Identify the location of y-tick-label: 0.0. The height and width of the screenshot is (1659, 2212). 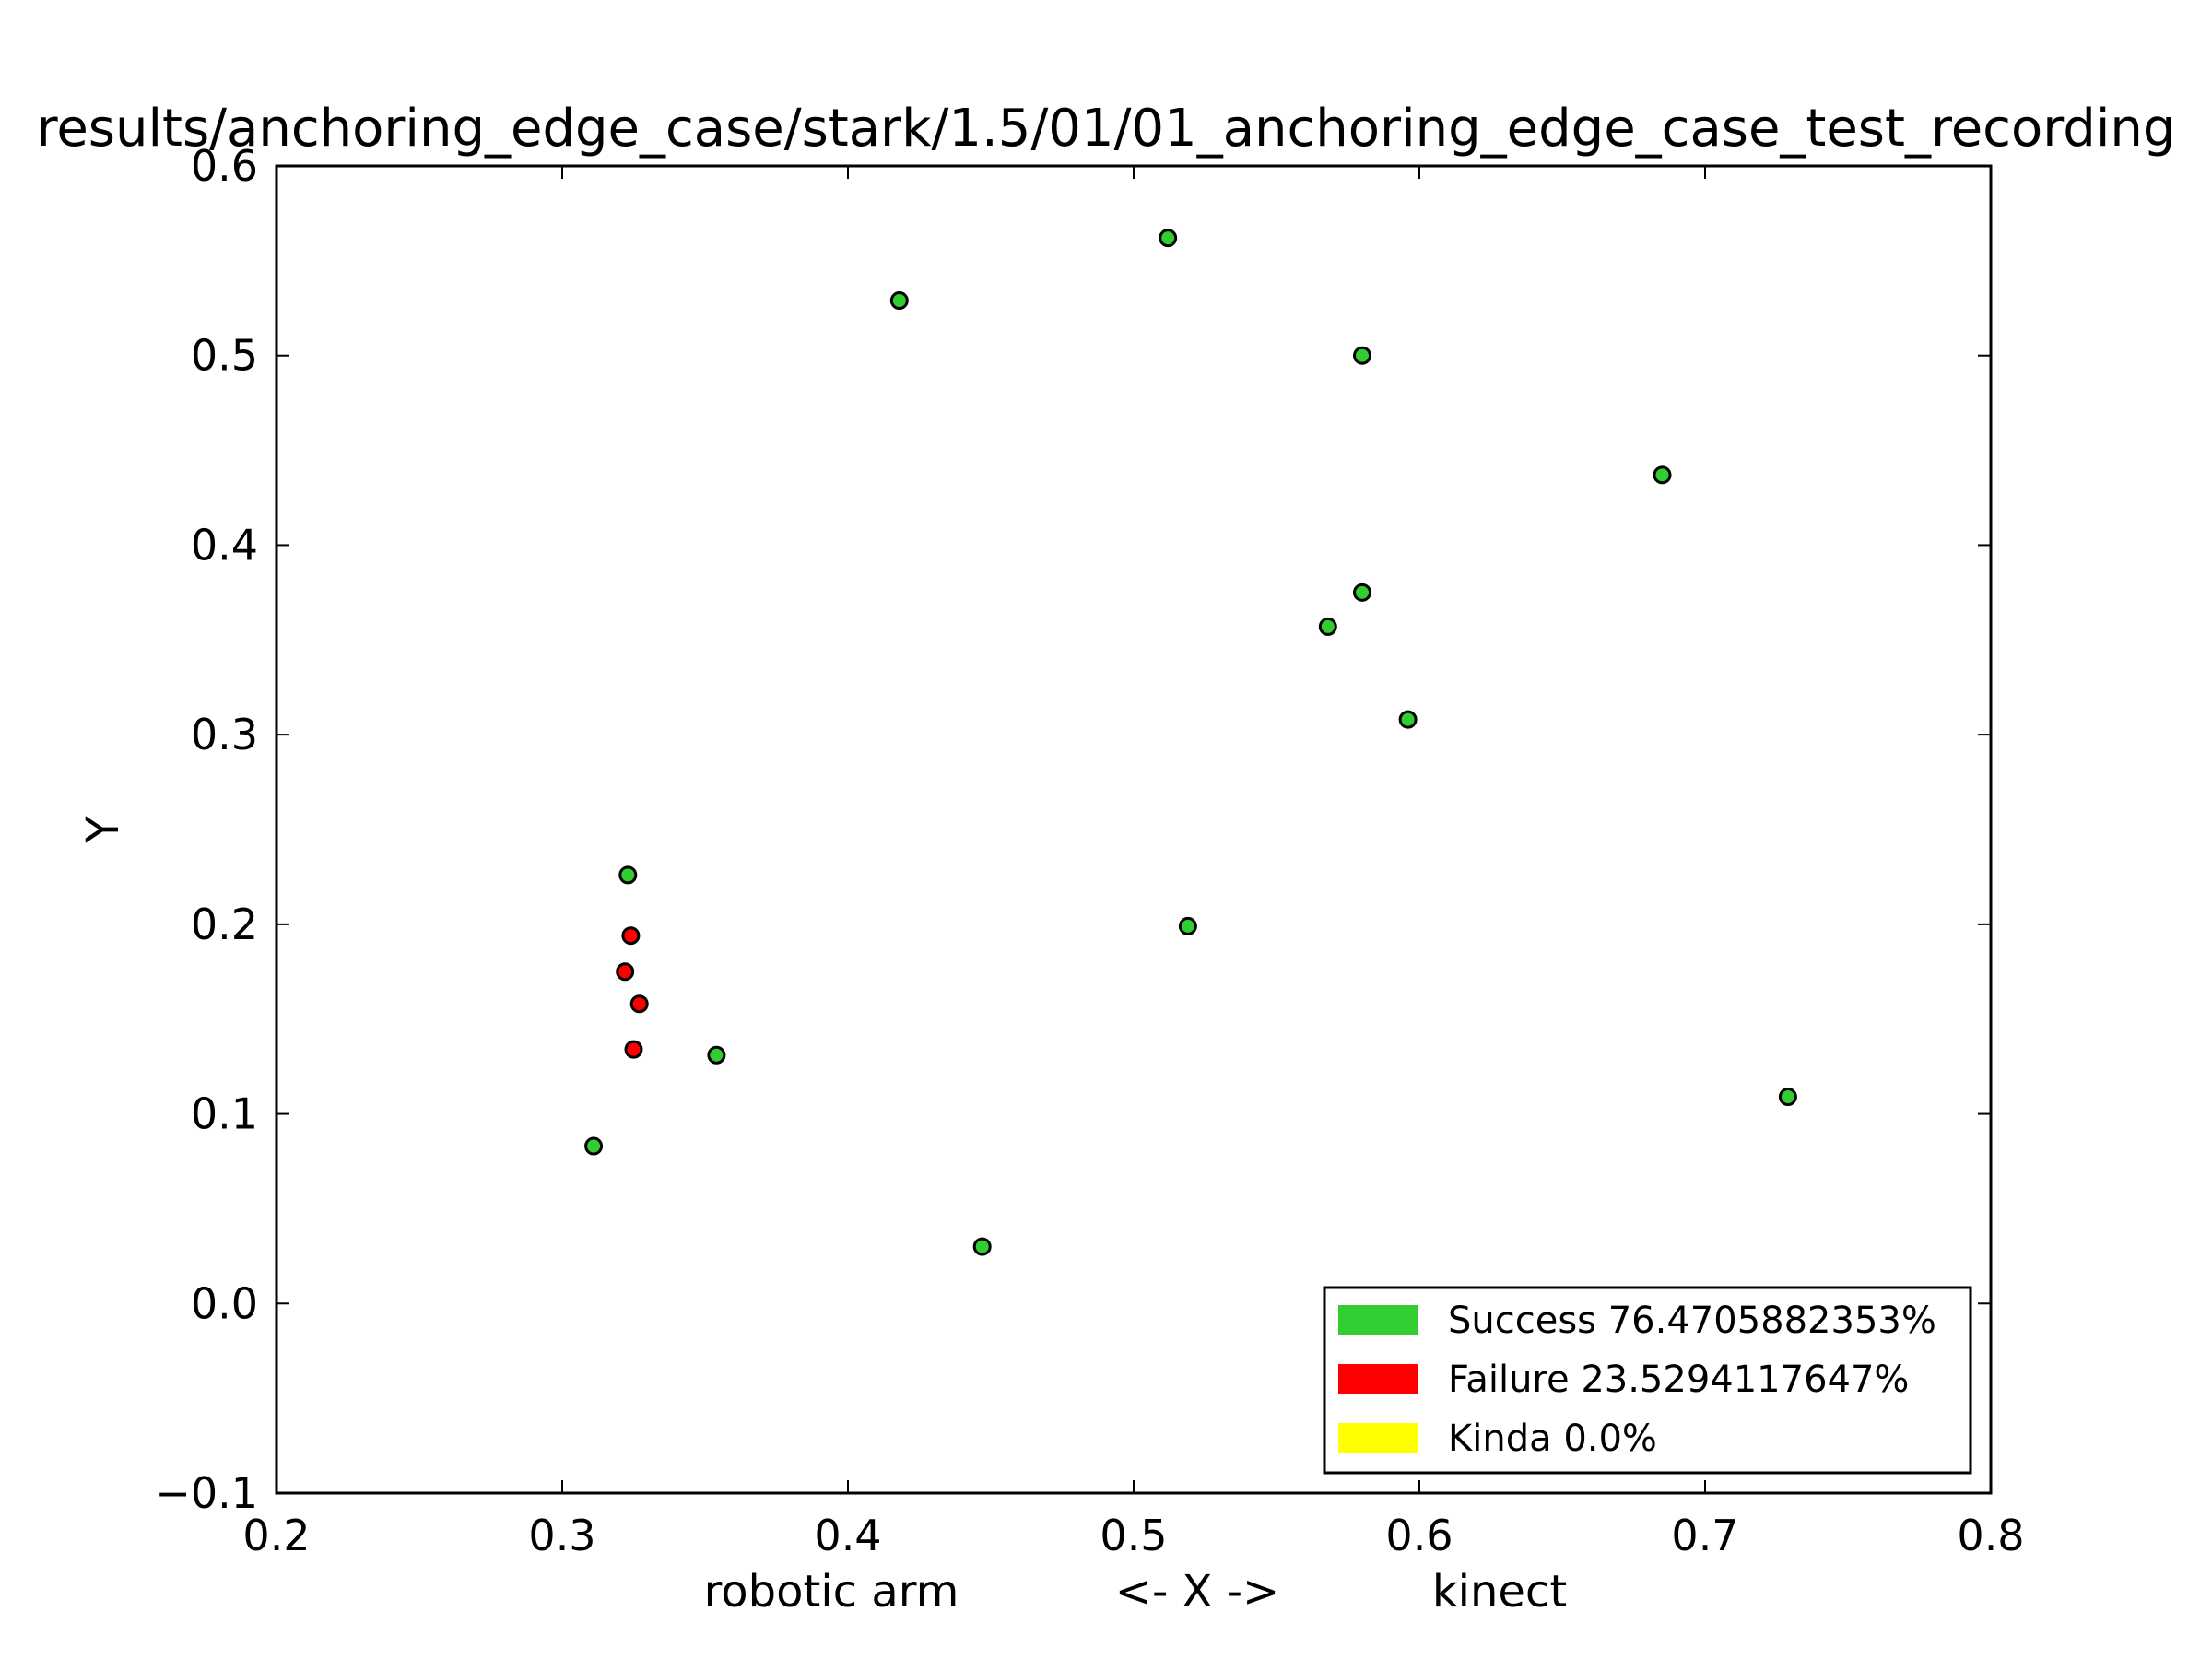
(224, 1303).